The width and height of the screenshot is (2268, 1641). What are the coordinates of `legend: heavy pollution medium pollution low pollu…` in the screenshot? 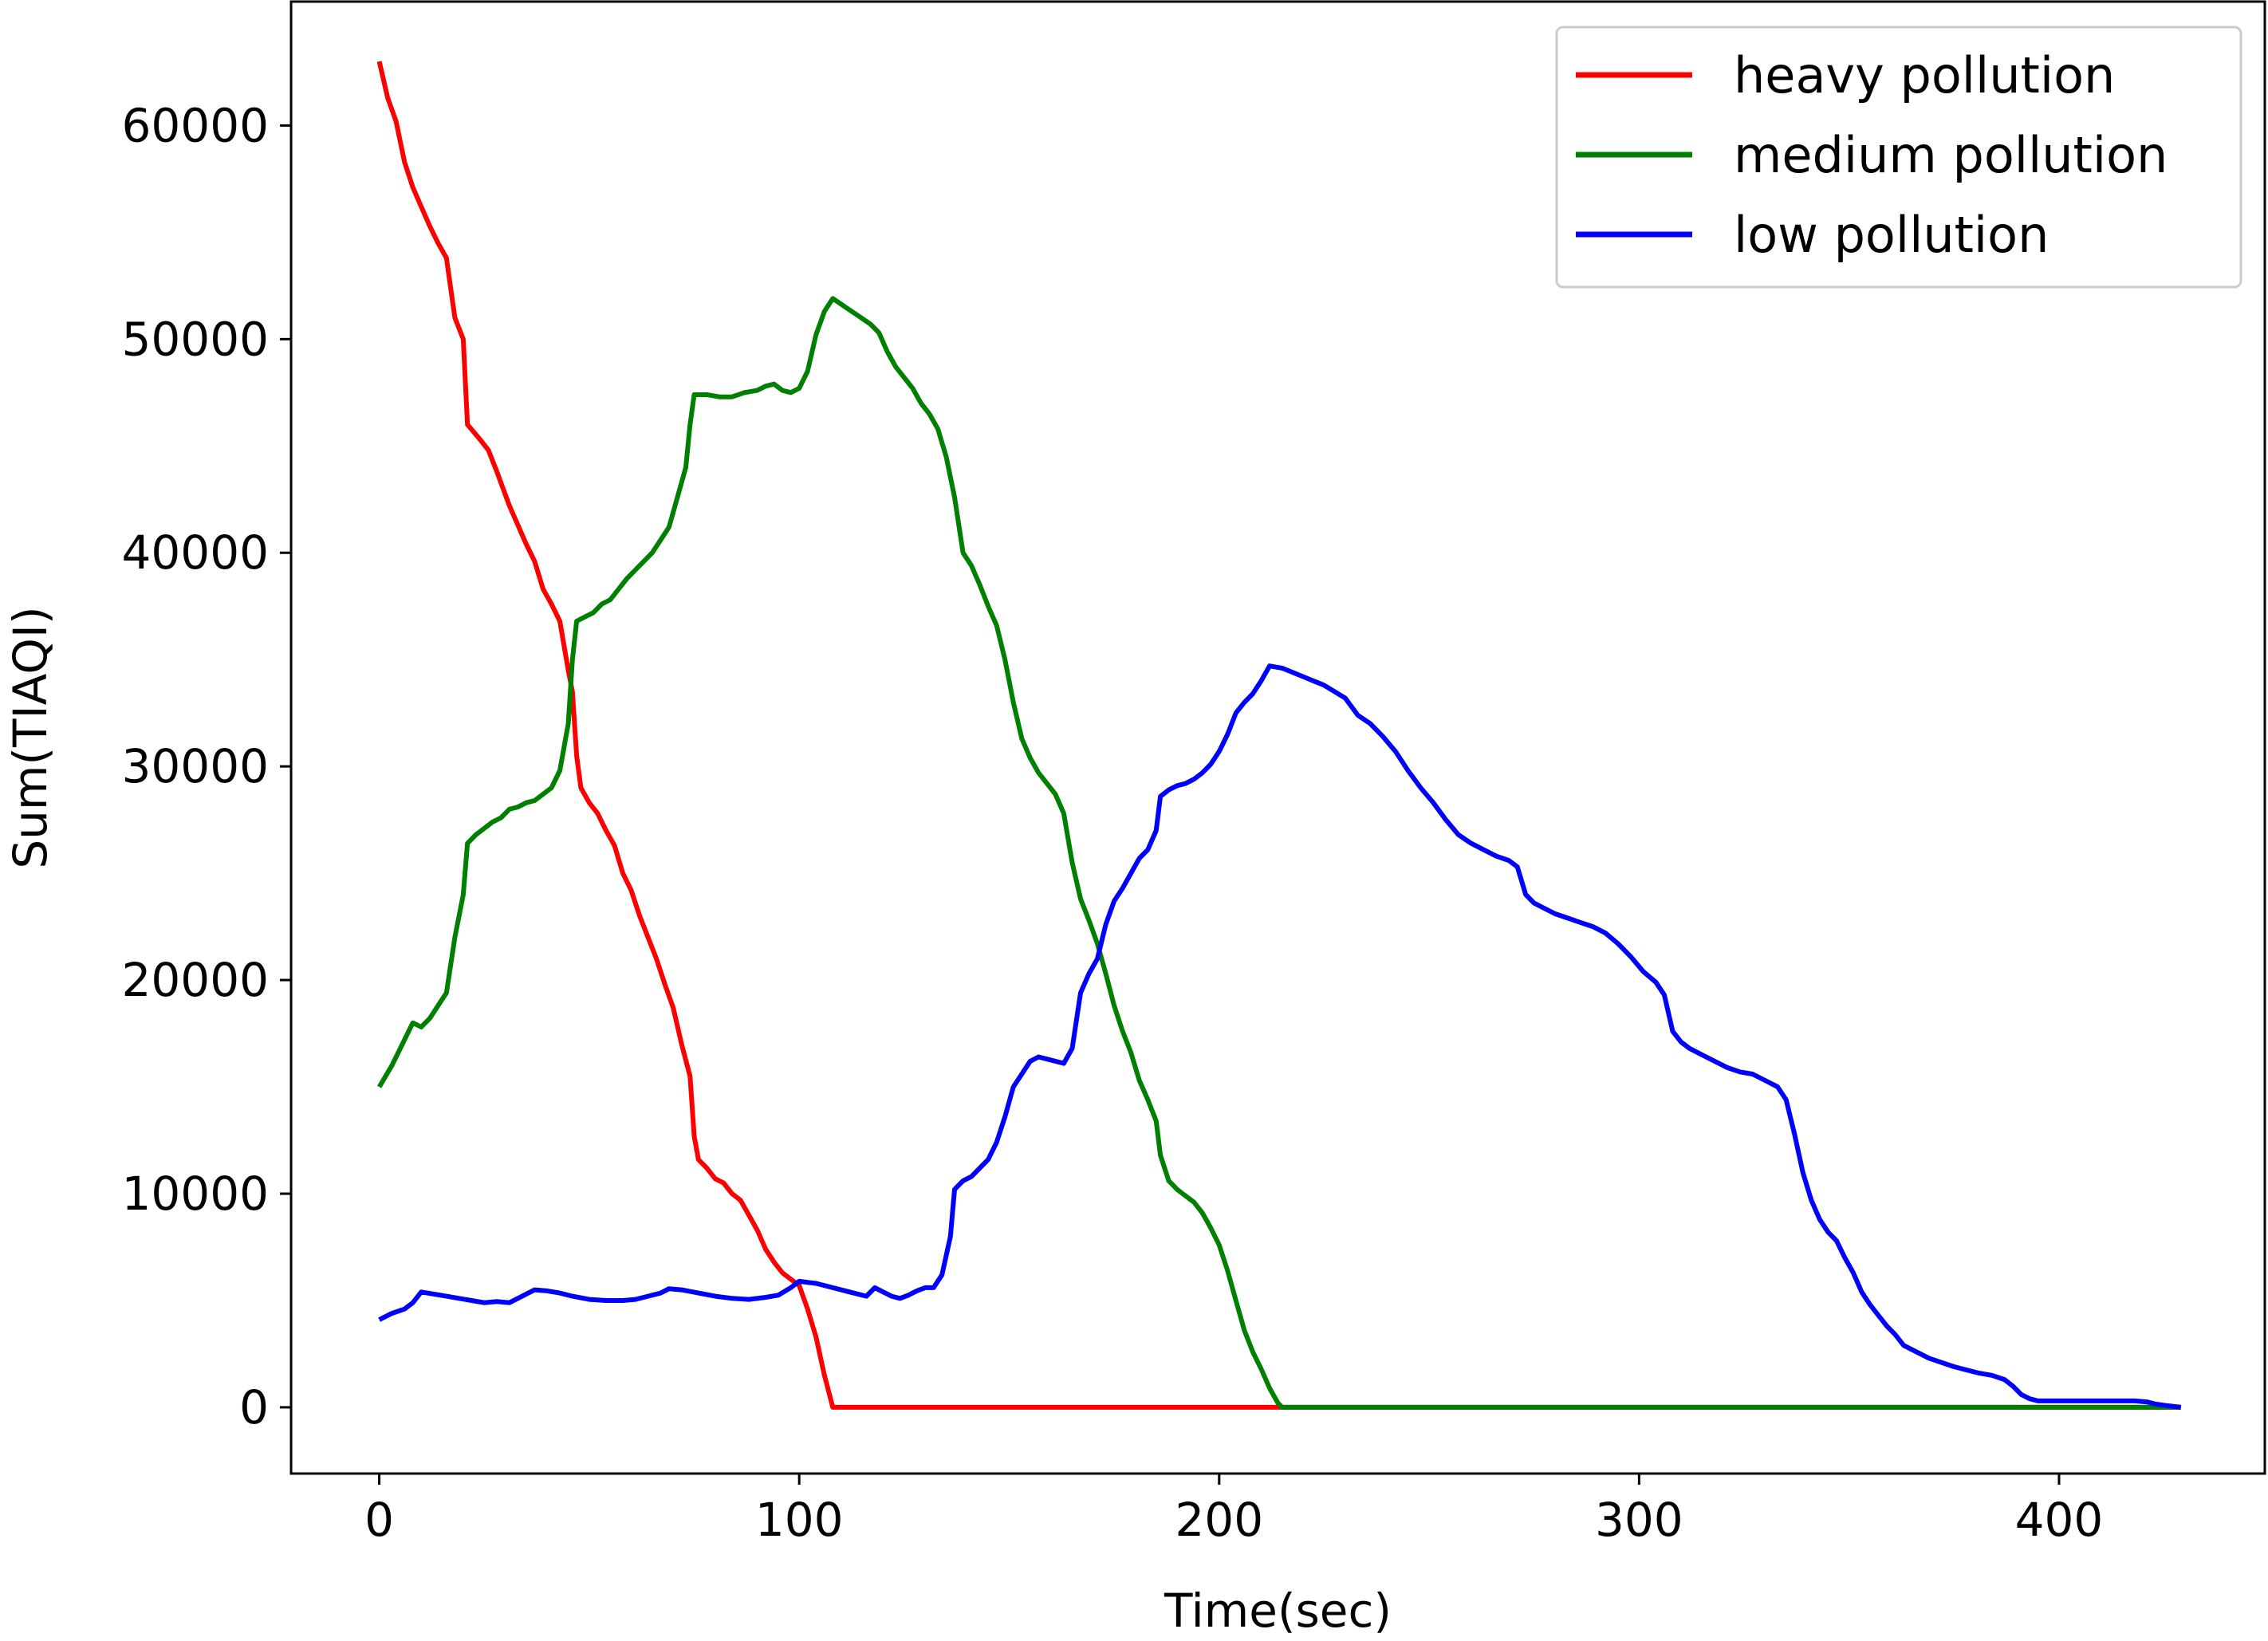 It's located at (1898, 157).